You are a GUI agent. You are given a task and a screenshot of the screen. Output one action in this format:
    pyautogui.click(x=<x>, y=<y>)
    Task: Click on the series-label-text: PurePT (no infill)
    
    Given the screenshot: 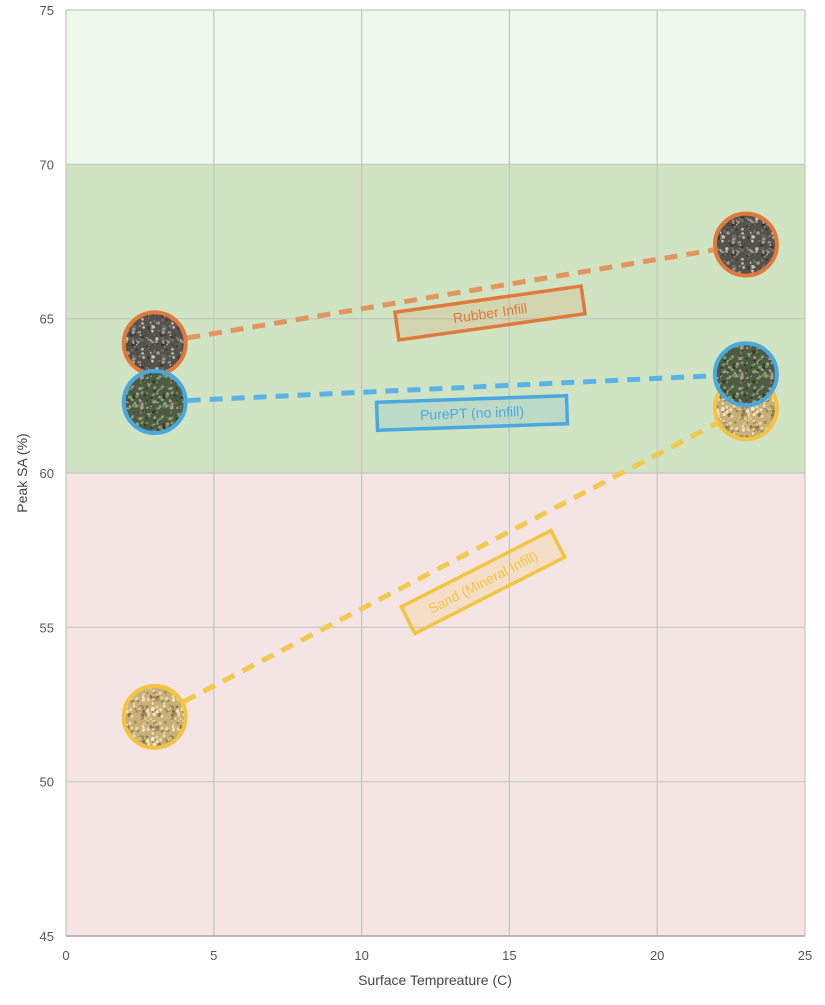 What is the action you would take?
    pyautogui.click(x=472, y=413)
    